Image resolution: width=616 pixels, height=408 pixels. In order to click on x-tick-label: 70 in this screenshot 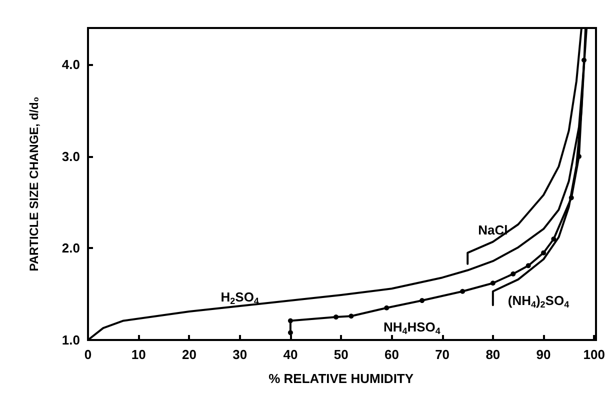, I will do `click(442, 354)`.